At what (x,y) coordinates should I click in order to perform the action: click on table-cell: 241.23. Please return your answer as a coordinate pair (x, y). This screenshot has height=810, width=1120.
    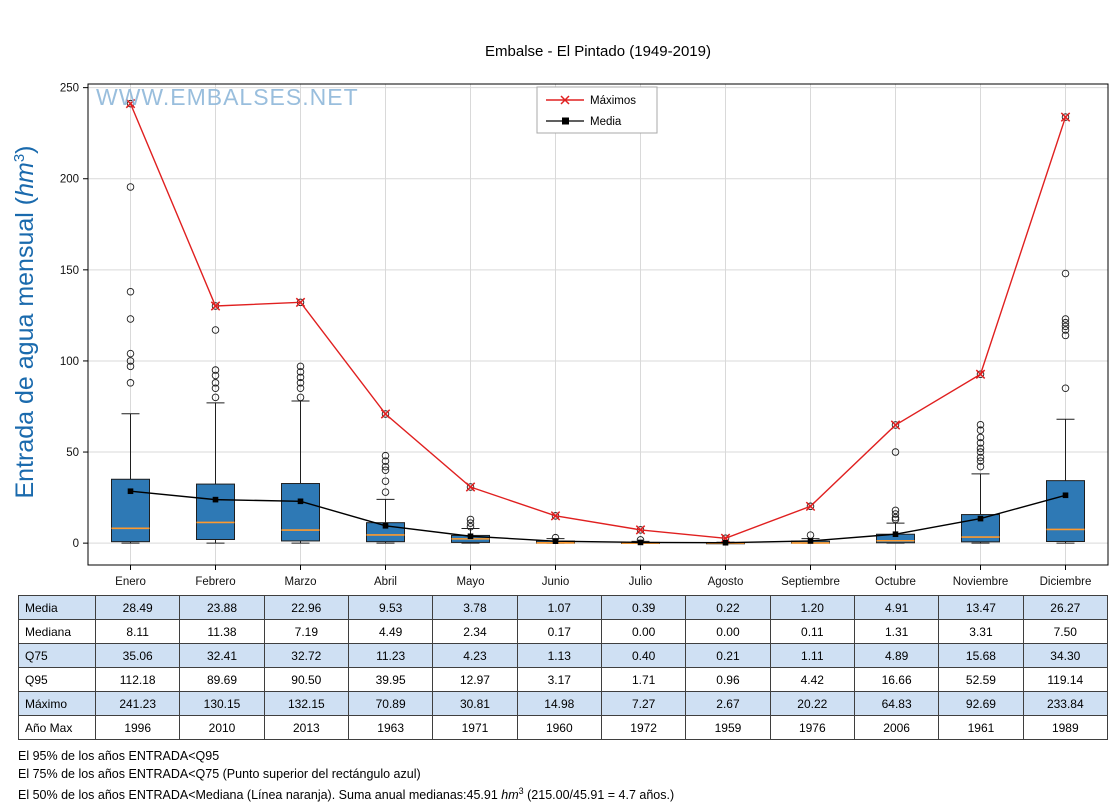
    Looking at the image, I should click on (137, 703).